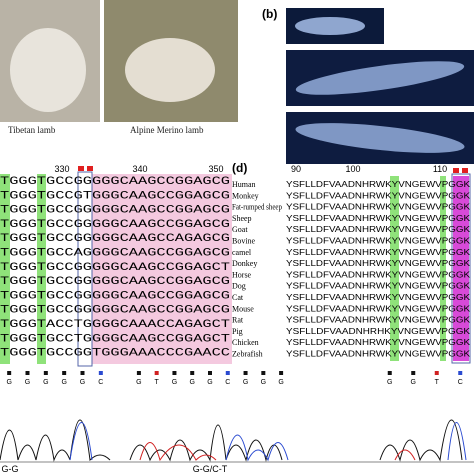 This screenshot has width=474, height=474. What do you see at coordinates (243, 308) in the screenshot?
I see `species: Mouse` at bounding box center [243, 308].